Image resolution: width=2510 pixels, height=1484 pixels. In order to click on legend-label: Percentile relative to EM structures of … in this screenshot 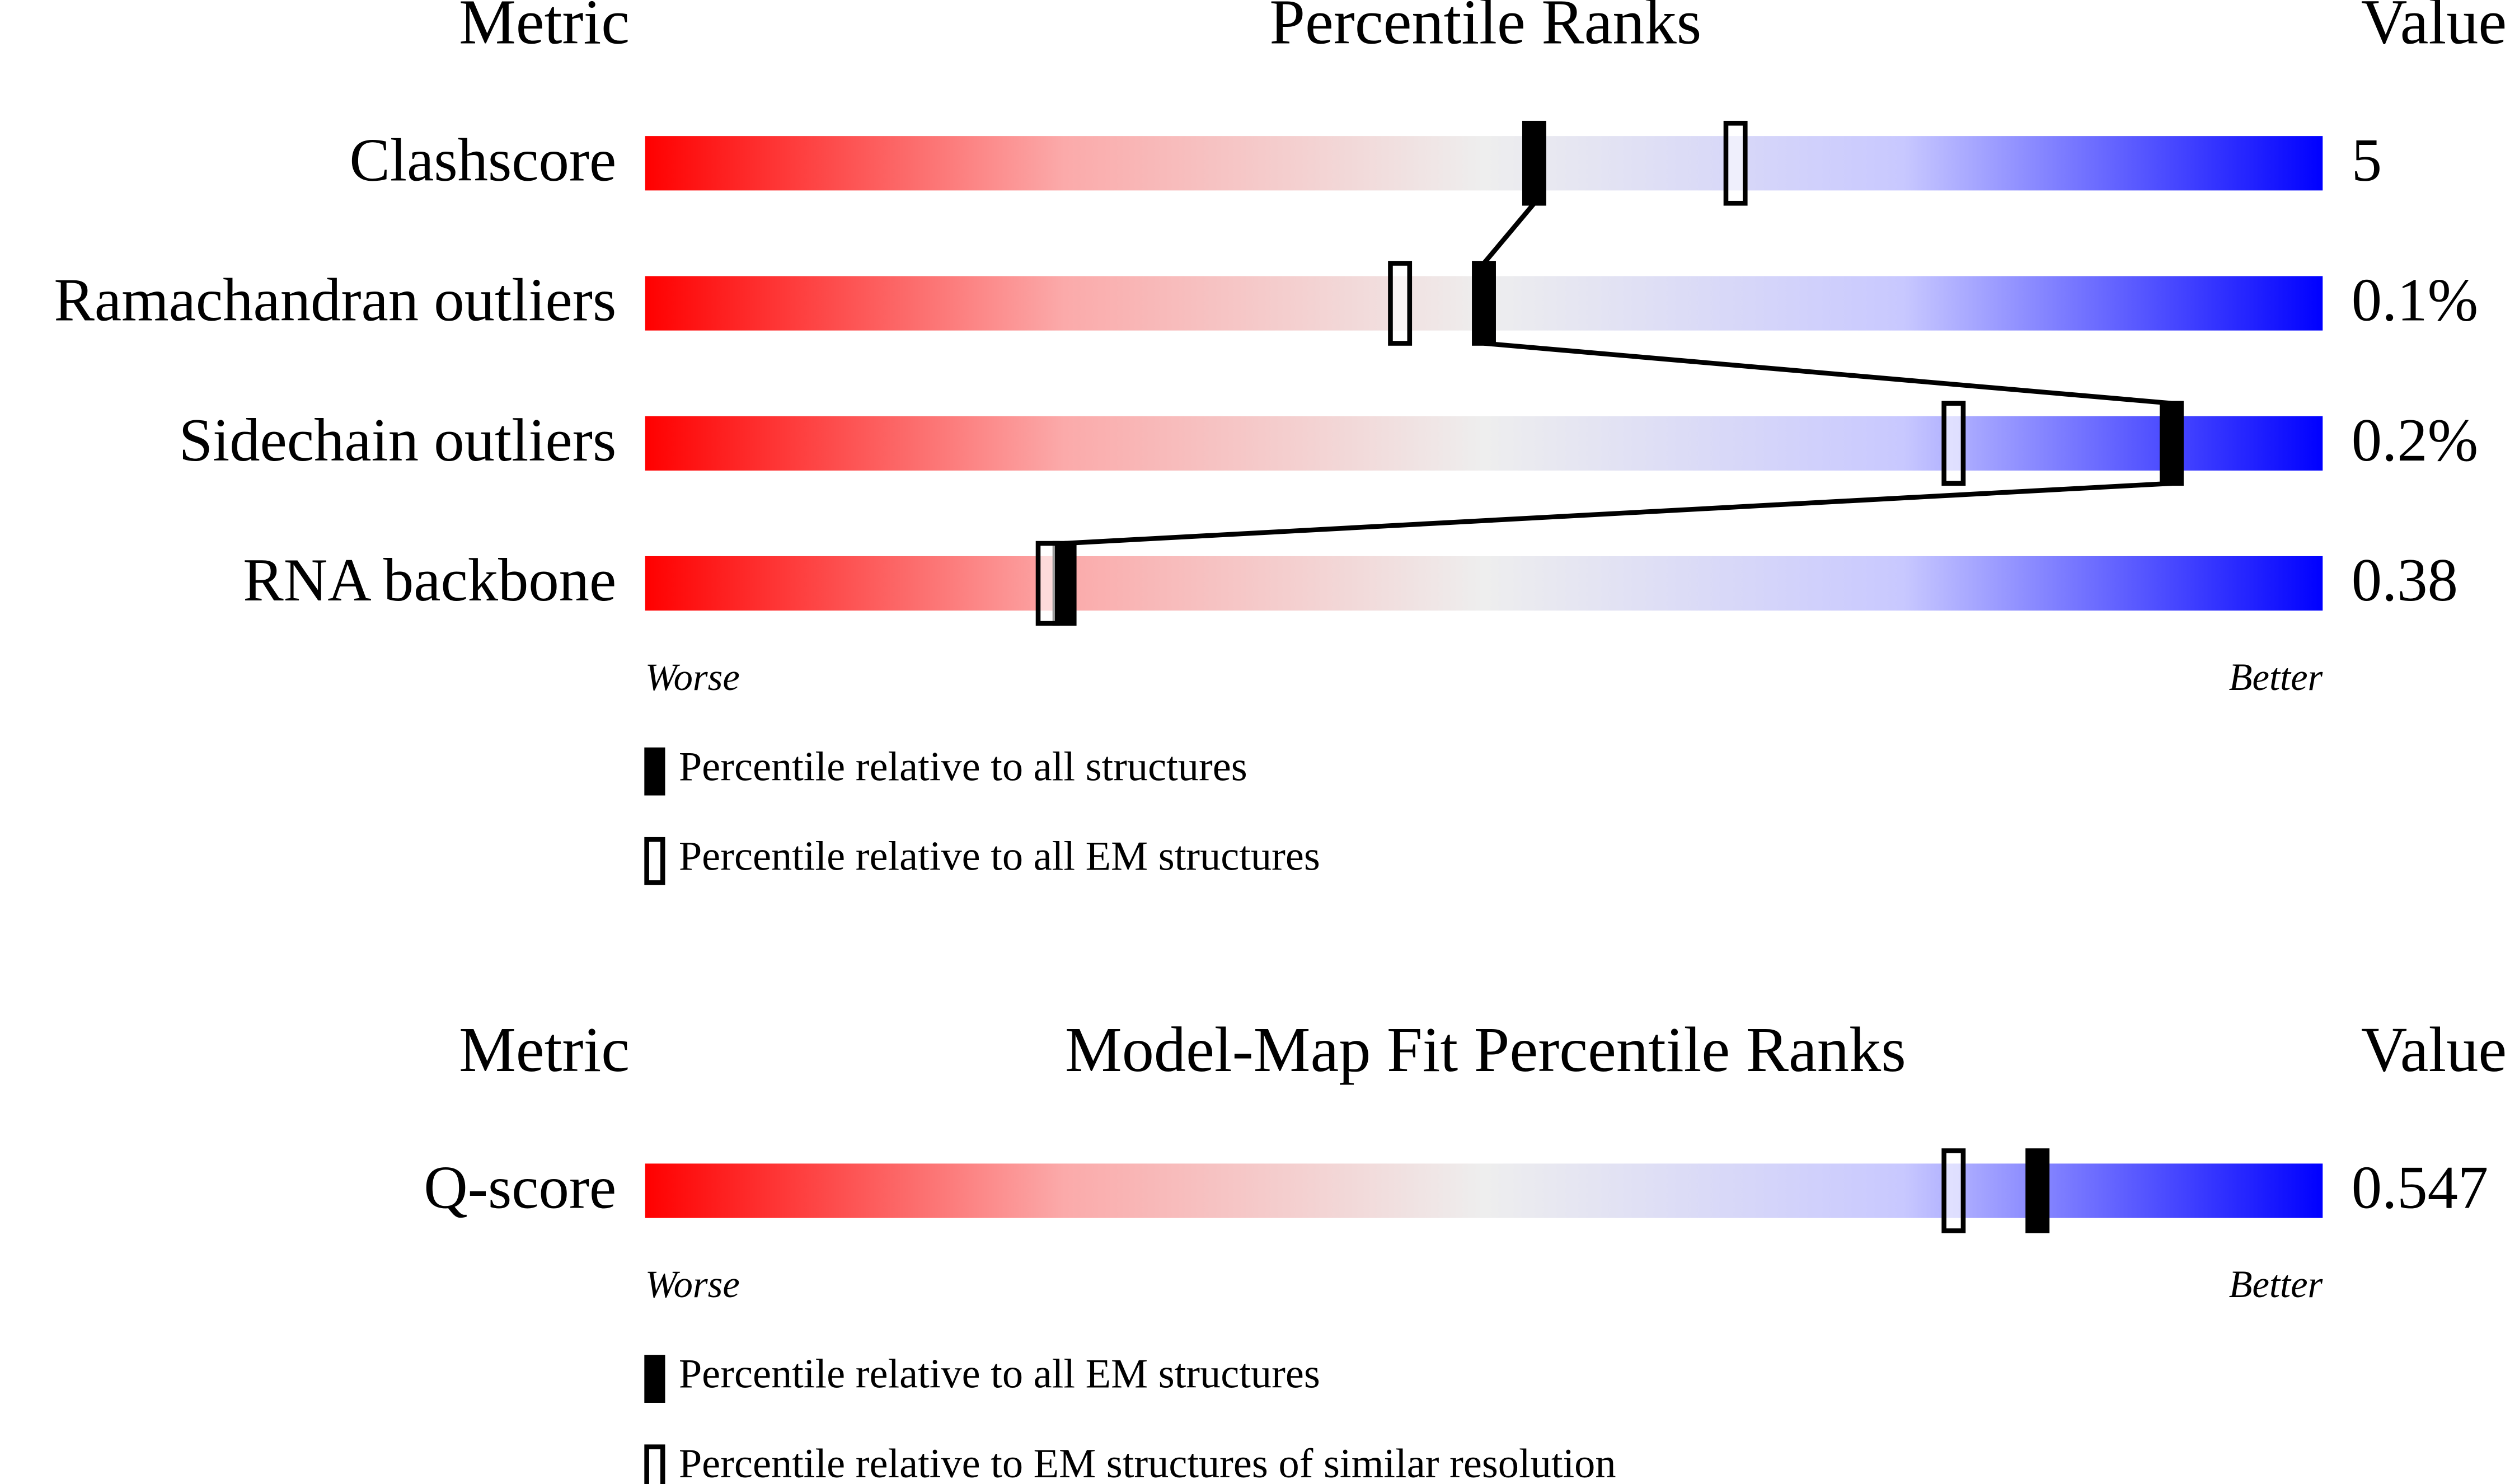, I will do `click(1147, 1462)`.